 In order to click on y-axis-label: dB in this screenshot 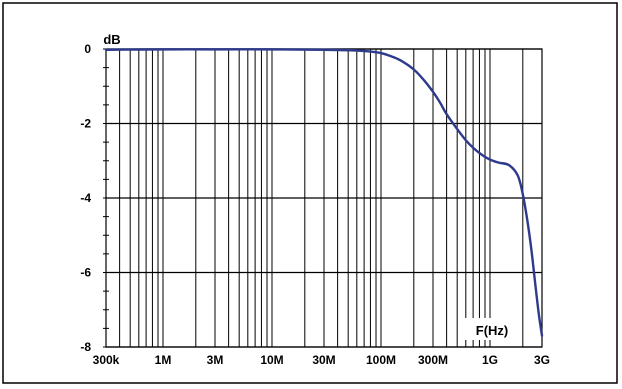, I will do `click(111, 39)`.